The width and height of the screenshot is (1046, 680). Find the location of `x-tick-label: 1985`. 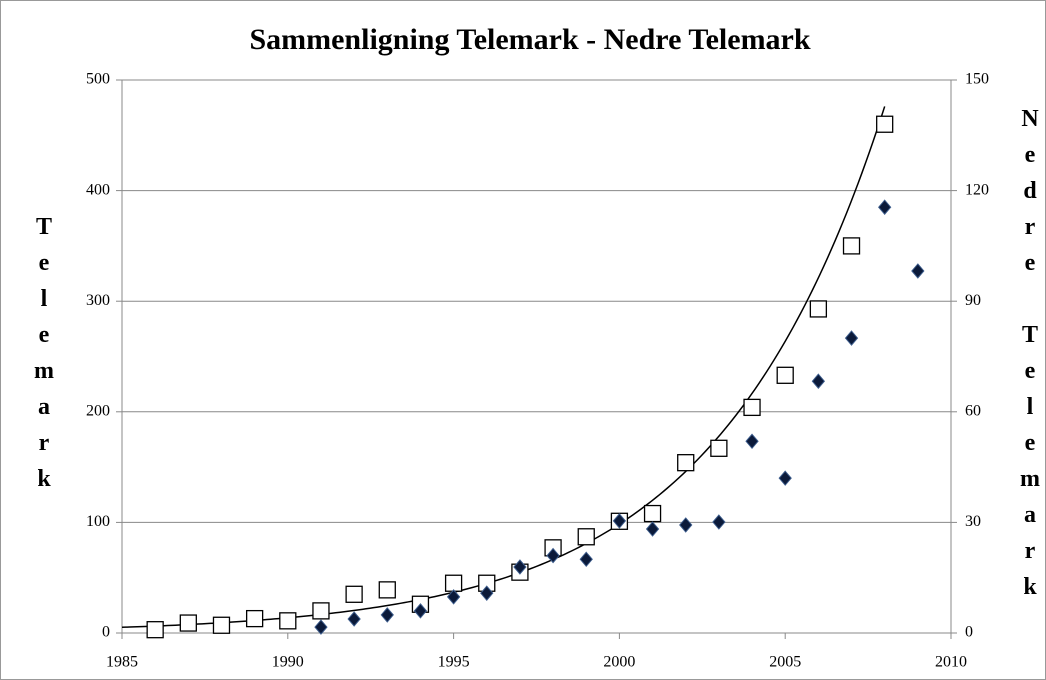

x-tick-label: 1985 is located at coordinates (122, 662).